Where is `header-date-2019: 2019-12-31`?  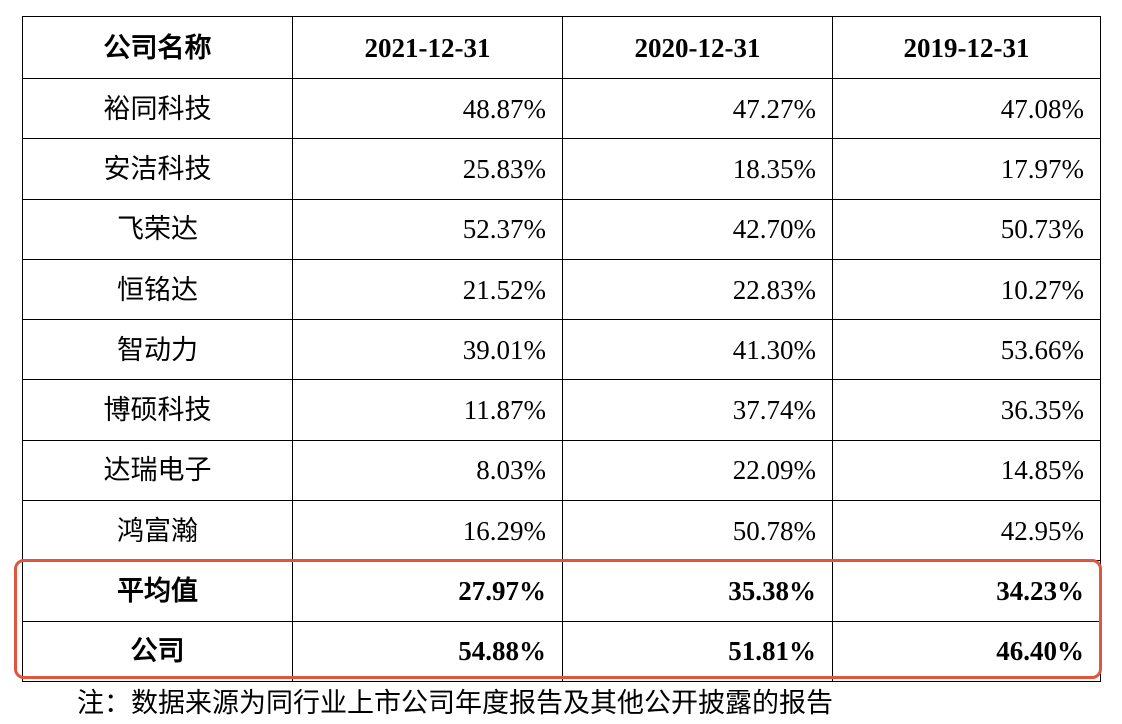 header-date-2019: 2019-12-31 is located at coordinates (966, 47).